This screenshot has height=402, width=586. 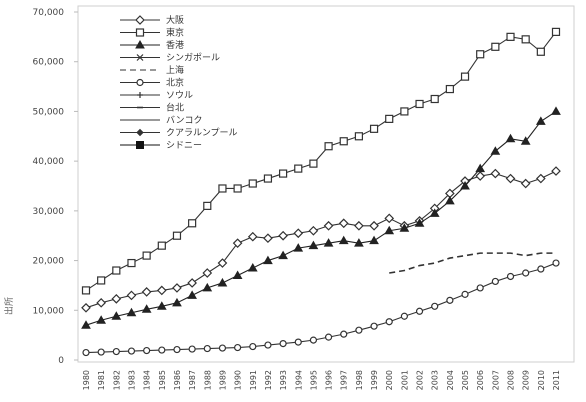 I want to click on x-tick-label: 2006, so click(x=480, y=380).